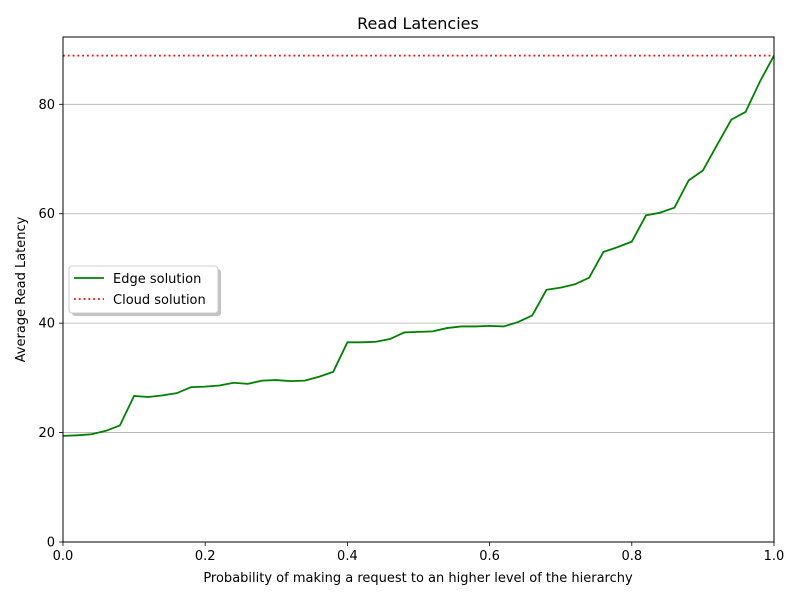 The width and height of the screenshot is (800, 604). I want to click on y-axis-ticks: 0 20 40 60 80, so click(50, 324).